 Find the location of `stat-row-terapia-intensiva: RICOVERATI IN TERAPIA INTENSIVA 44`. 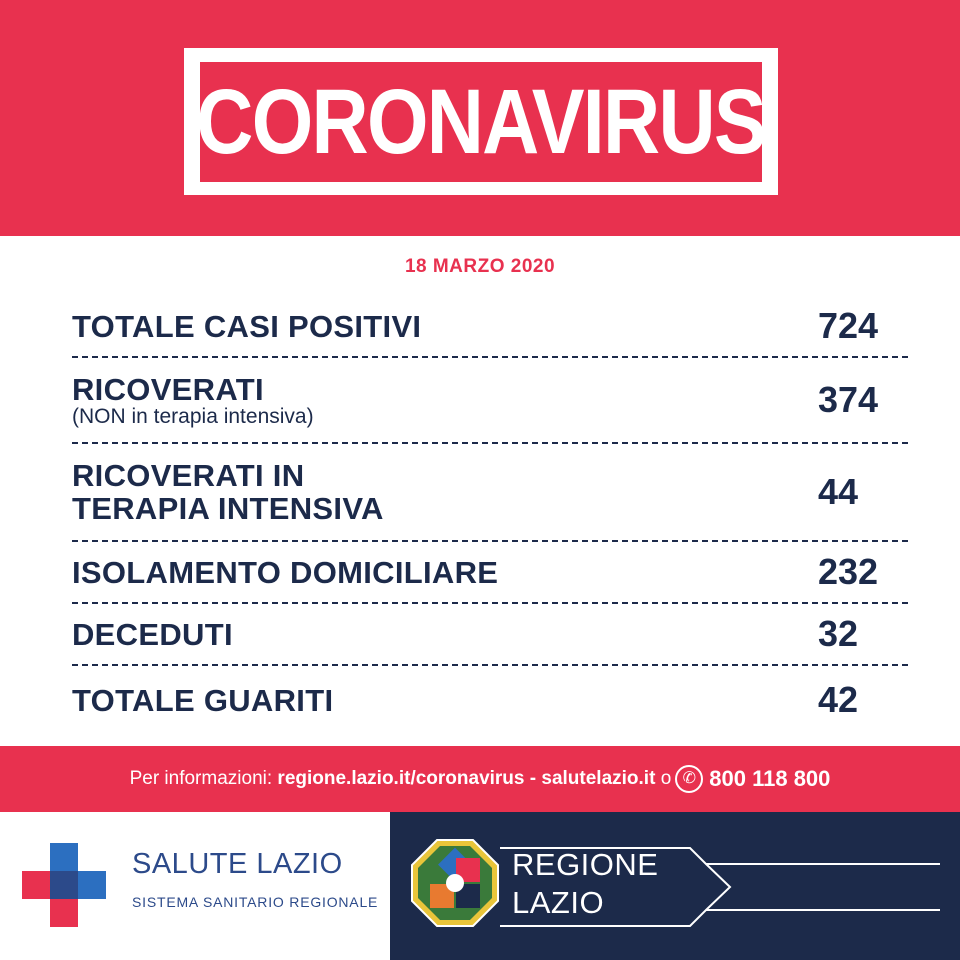

stat-row-terapia-intensiva: RICOVERATI IN TERAPIA INTENSIVA 44 is located at coordinates (490, 493).